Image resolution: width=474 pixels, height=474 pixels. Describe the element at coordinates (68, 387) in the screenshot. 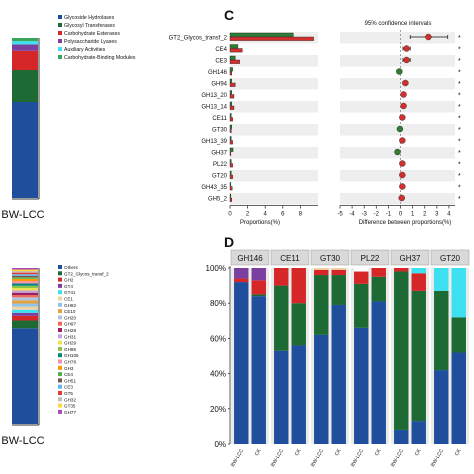

I see `legend-bottom-label: CE3` at that location.